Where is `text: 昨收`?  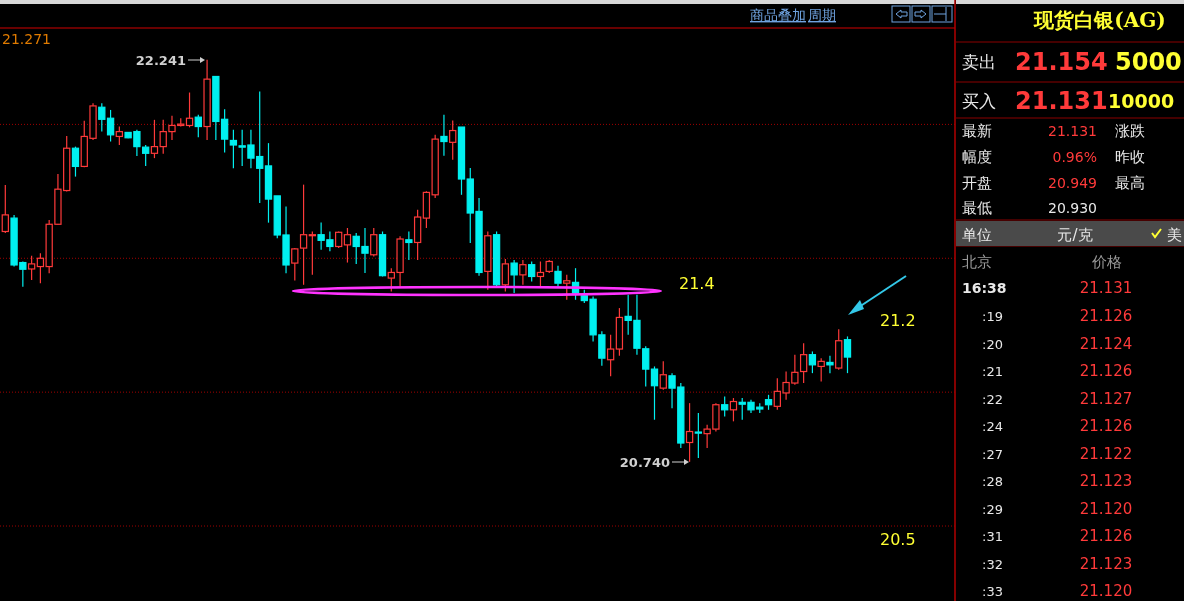 text: 昨收 is located at coordinates (1130, 157).